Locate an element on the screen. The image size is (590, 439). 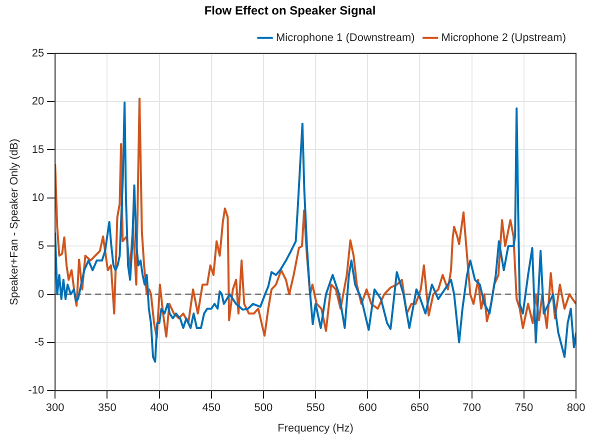
x-tick-label: 800 is located at coordinates (576, 408).